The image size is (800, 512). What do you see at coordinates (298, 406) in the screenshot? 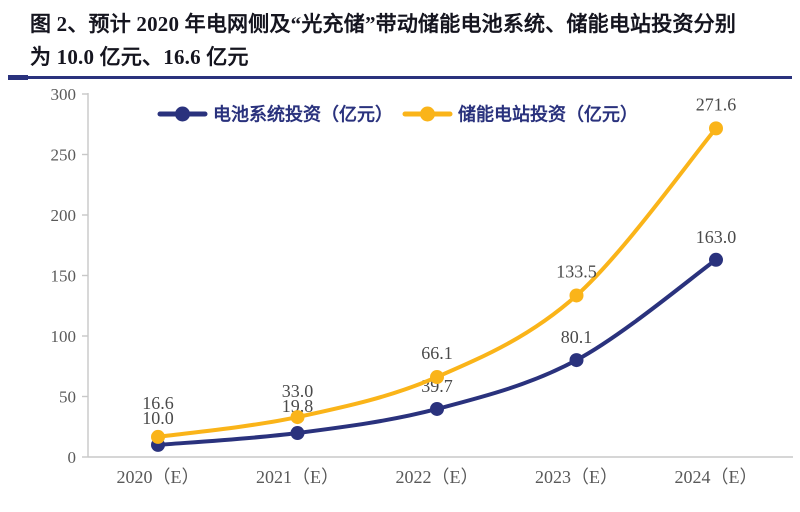
I see `value-label-battery-system-1: 19.8` at bounding box center [298, 406].